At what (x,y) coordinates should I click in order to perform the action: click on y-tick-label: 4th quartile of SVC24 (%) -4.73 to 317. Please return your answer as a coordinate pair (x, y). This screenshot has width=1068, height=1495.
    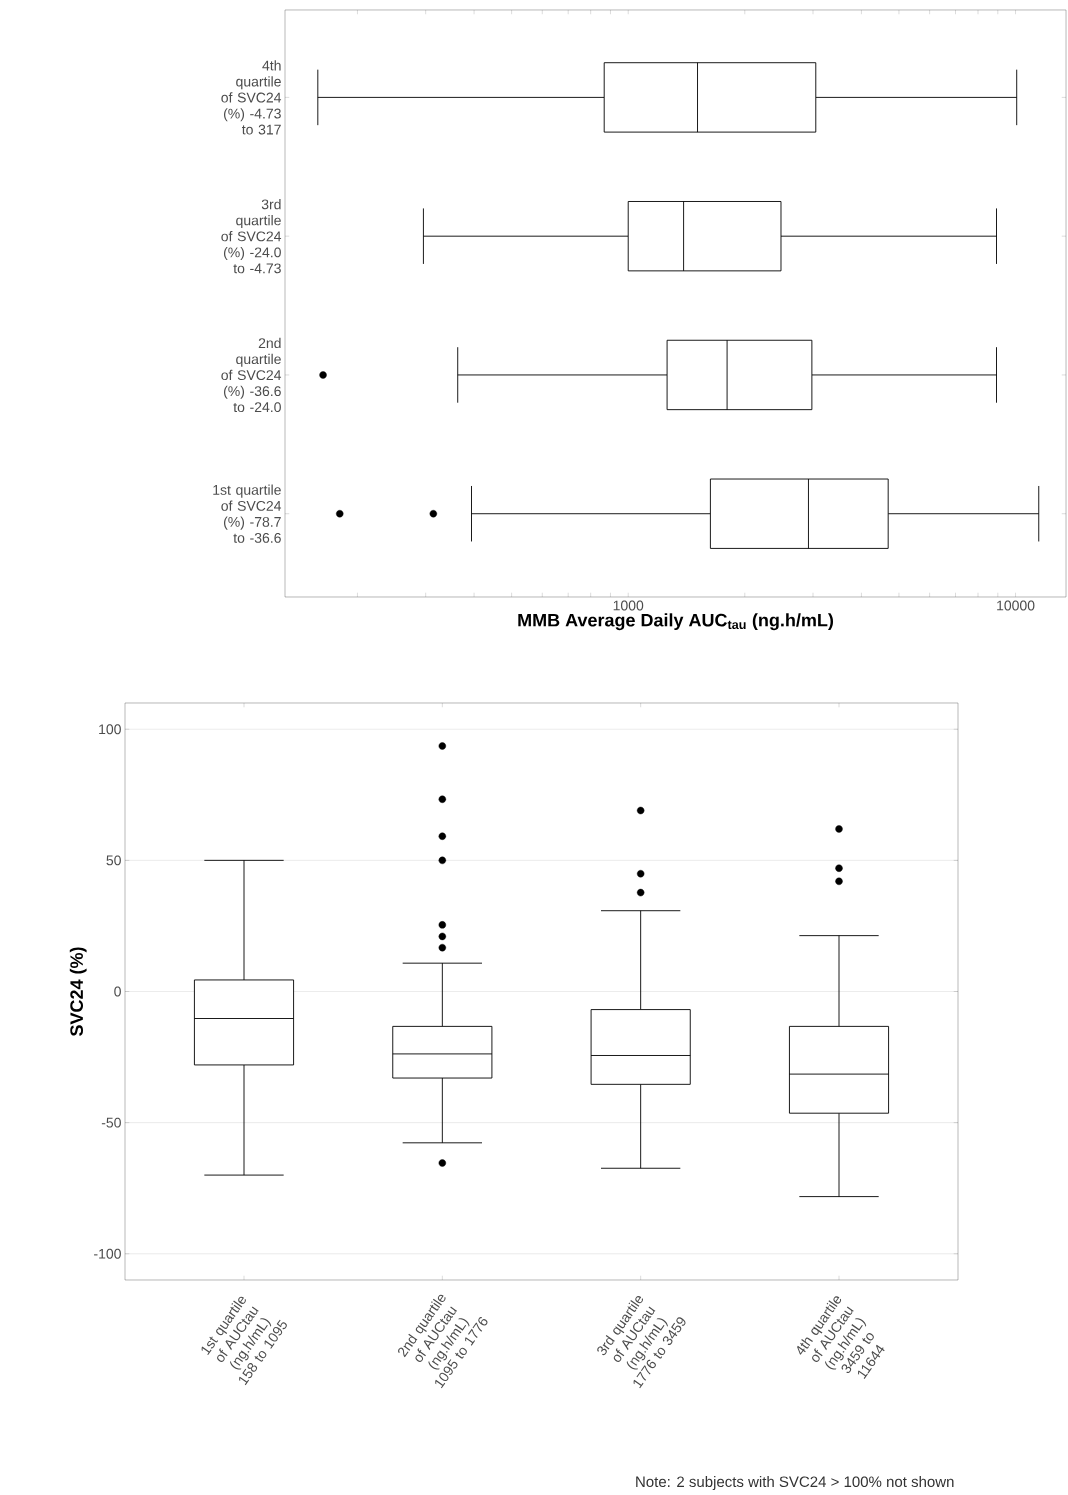
    Looking at the image, I should click on (251, 97).